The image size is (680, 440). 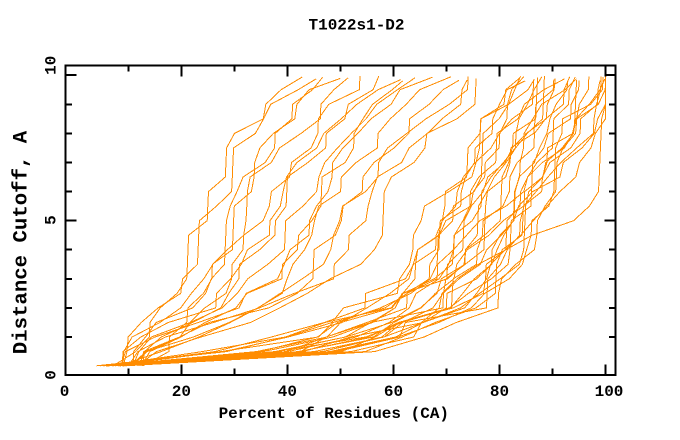 What do you see at coordinates (393, 392) in the screenshot?
I see `svg-text: 60` at bounding box center [393, 392].